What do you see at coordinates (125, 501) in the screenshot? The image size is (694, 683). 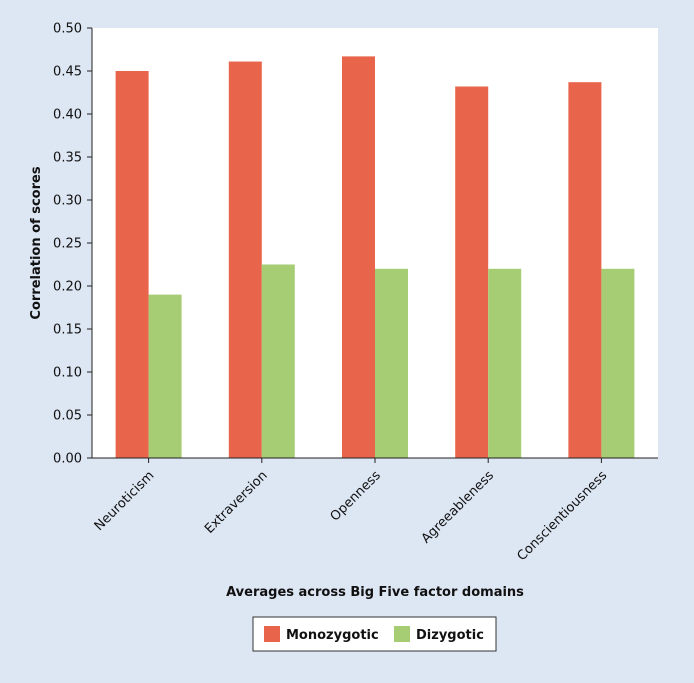 I see `x-category-label: Neuroticism` at bounding box center [125, 501].